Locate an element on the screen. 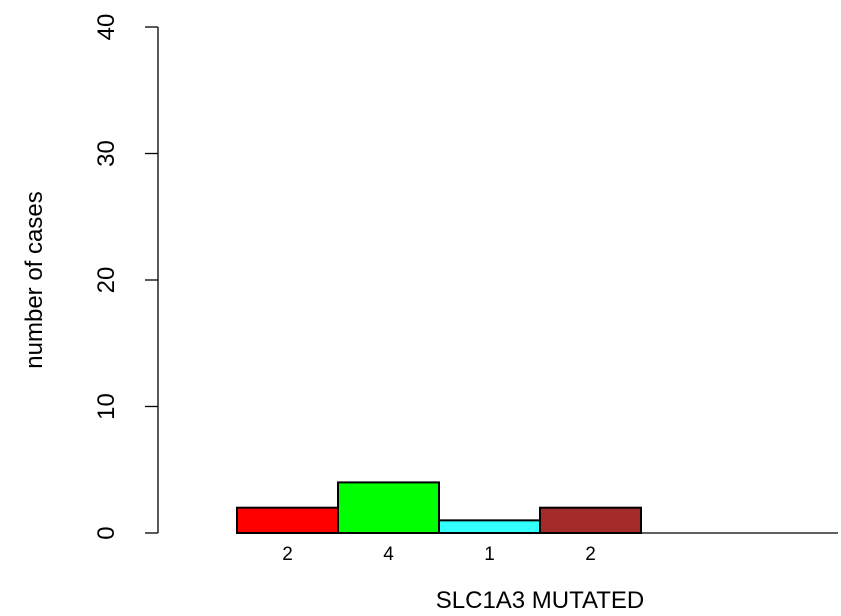  y-axis: 0 10 20 30 40 is located at coordinates (126, 277).